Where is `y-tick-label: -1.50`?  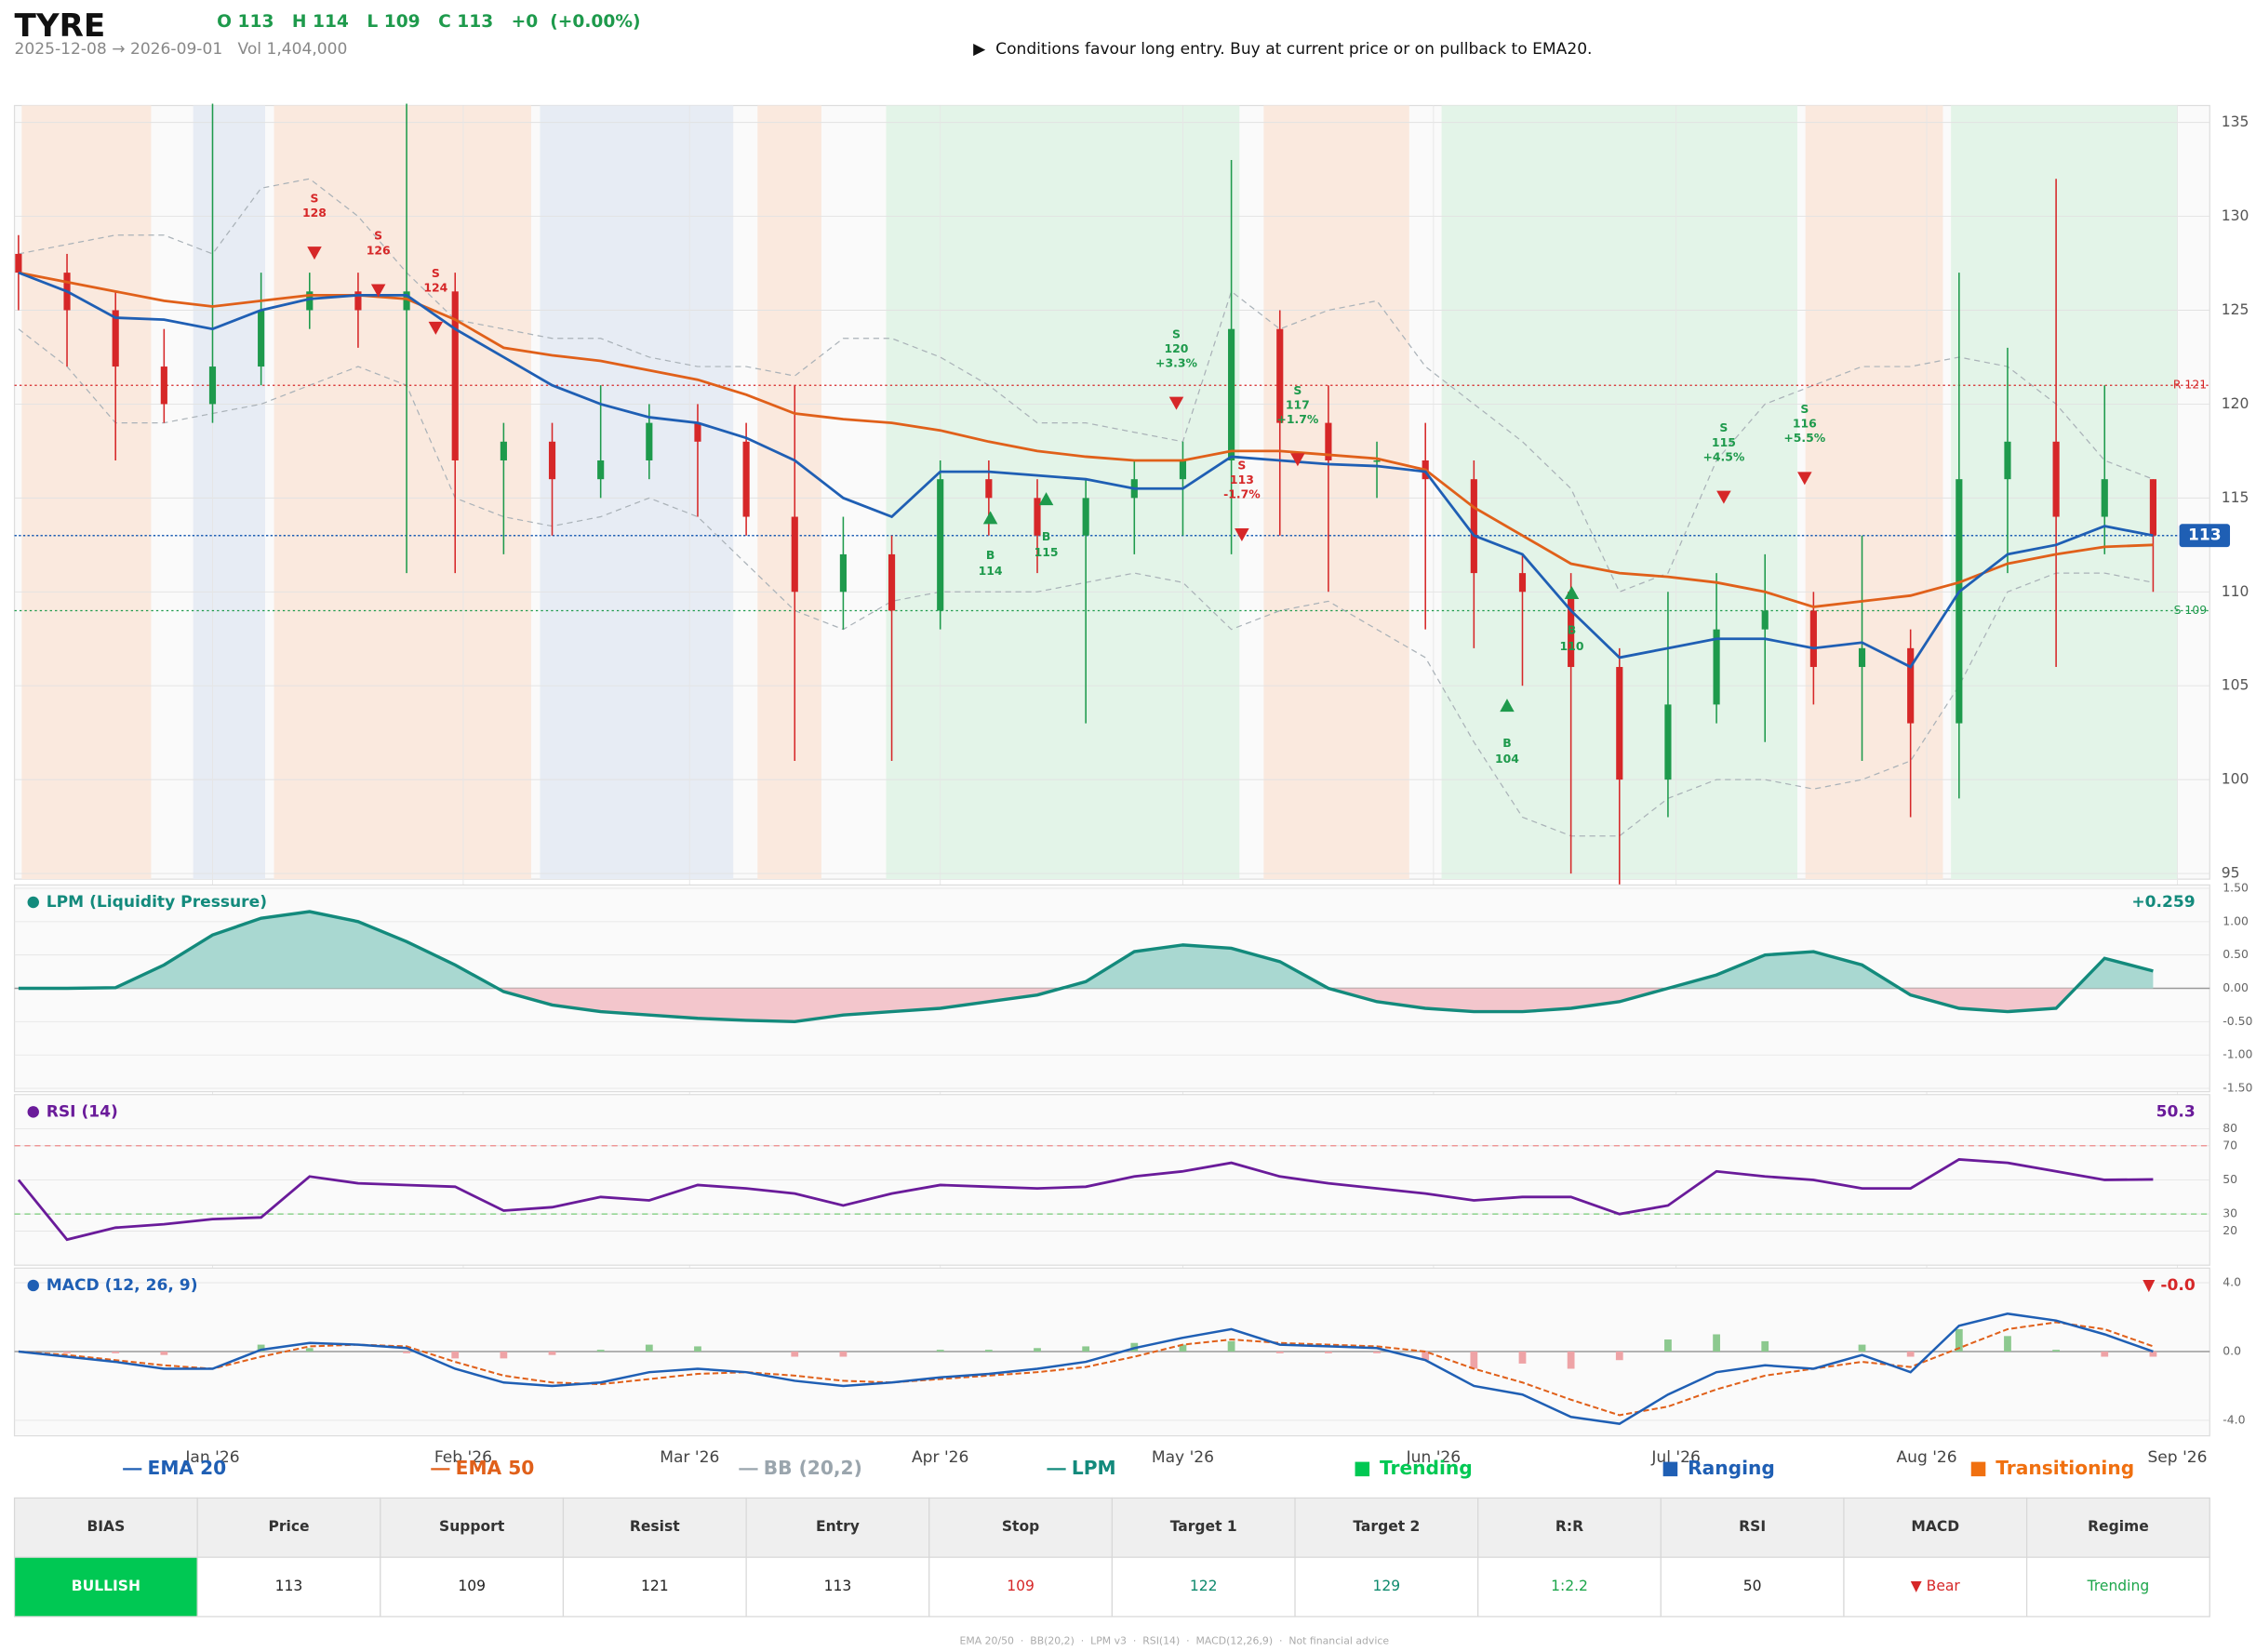 y-tick-label: -1.50 is located at coordinates (2237, 1088).